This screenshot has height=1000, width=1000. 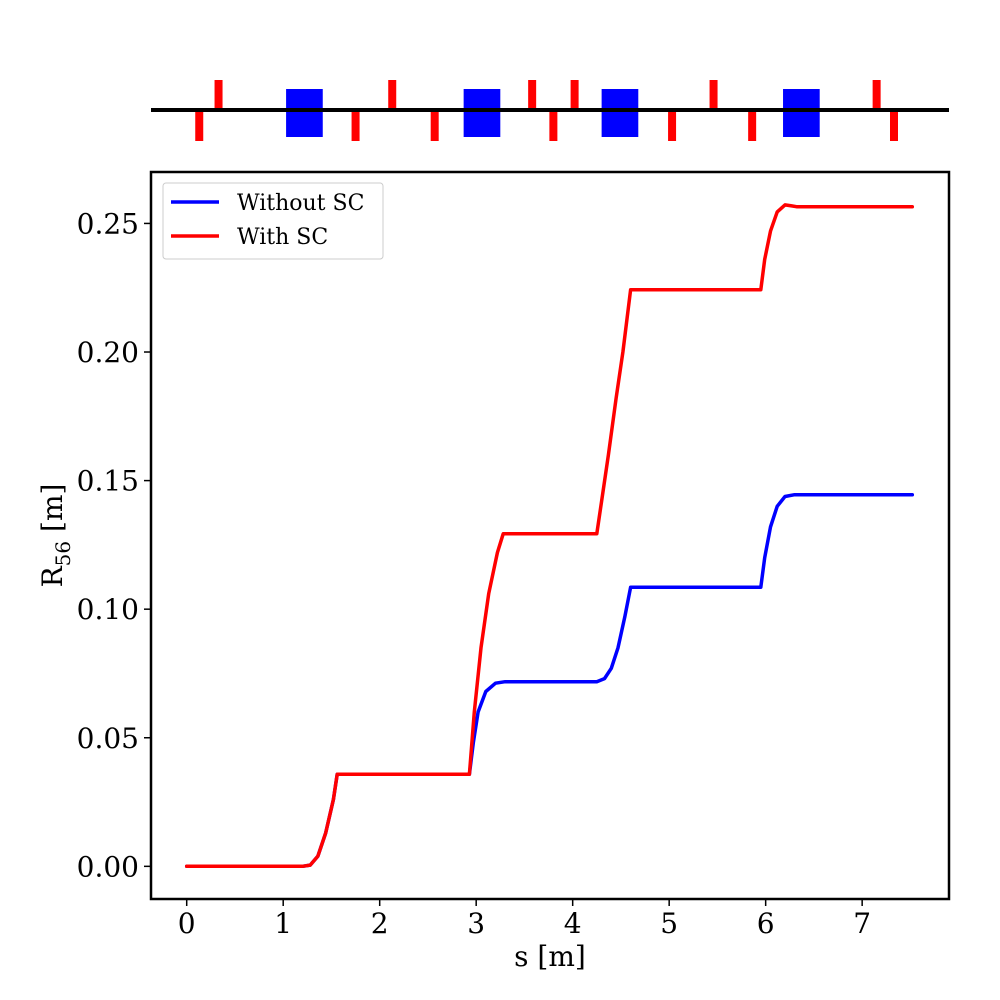 What do you see at coordinates (476, 923) in the screenshot?
I see `x-tick-label: 3` at bounding box center [476, 923].